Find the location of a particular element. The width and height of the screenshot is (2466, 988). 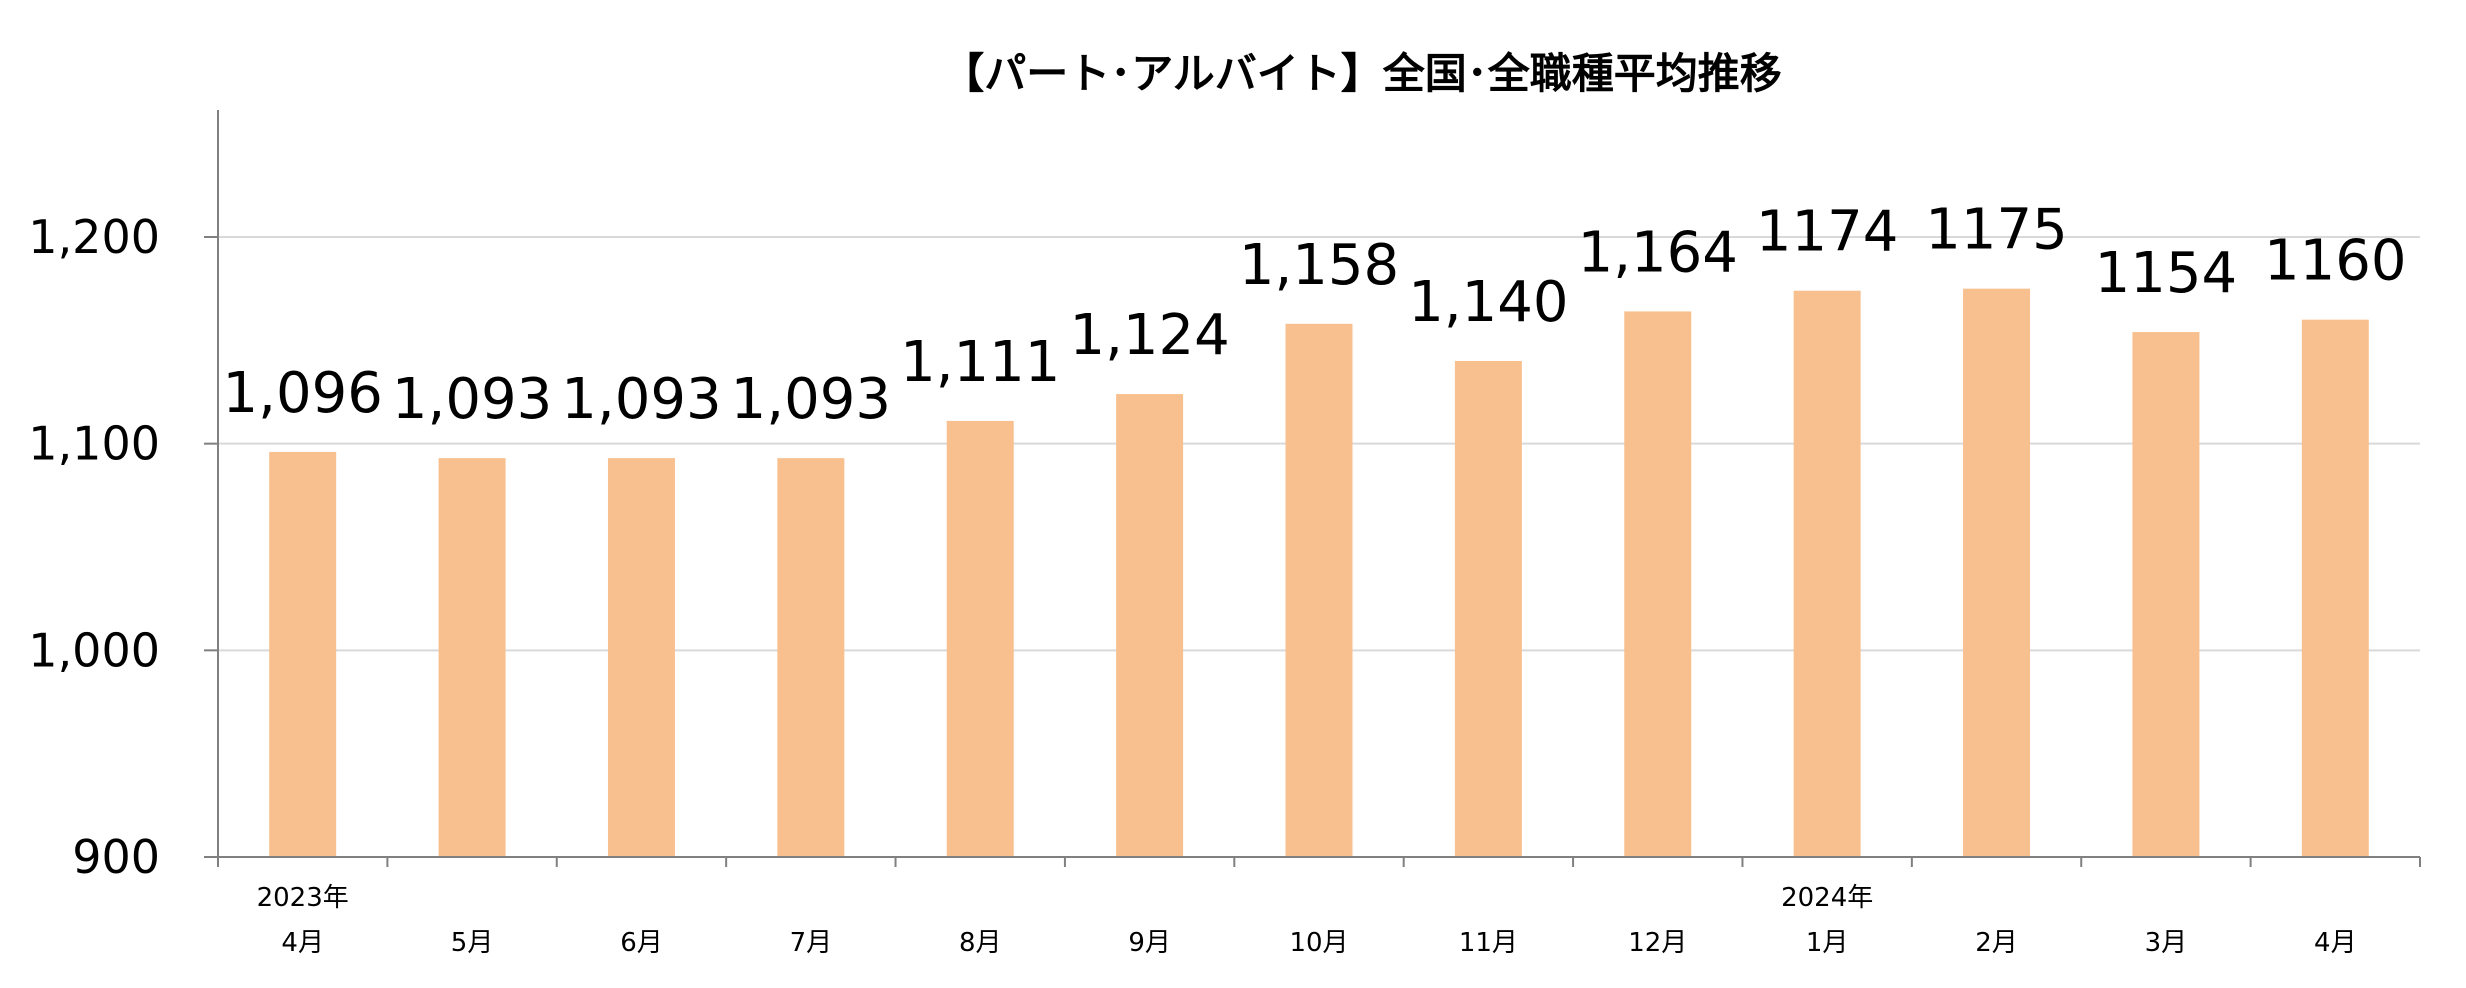

x-tick-label: 8月 is located at coordinates (980, 943).